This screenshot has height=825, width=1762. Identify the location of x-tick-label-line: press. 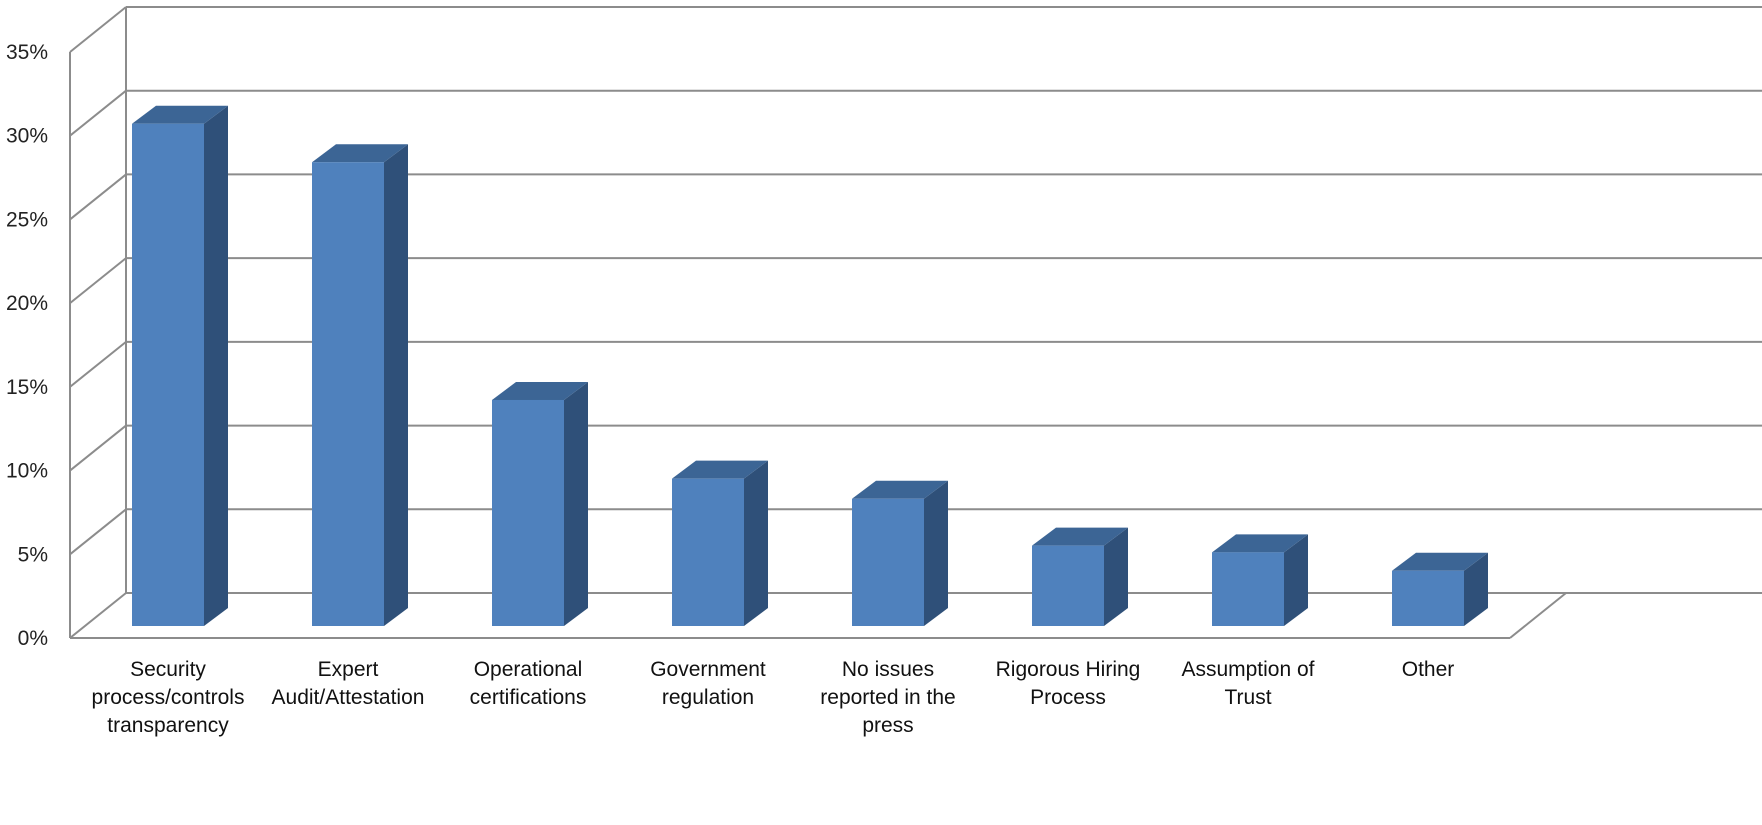
(887, 725).